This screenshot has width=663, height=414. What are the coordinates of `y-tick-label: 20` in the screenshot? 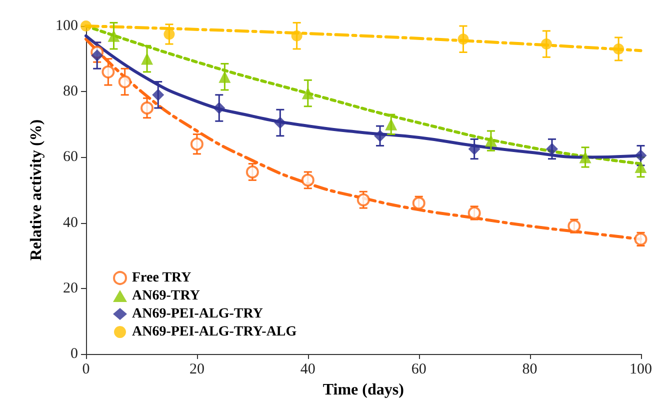 It's located at (70, 288).